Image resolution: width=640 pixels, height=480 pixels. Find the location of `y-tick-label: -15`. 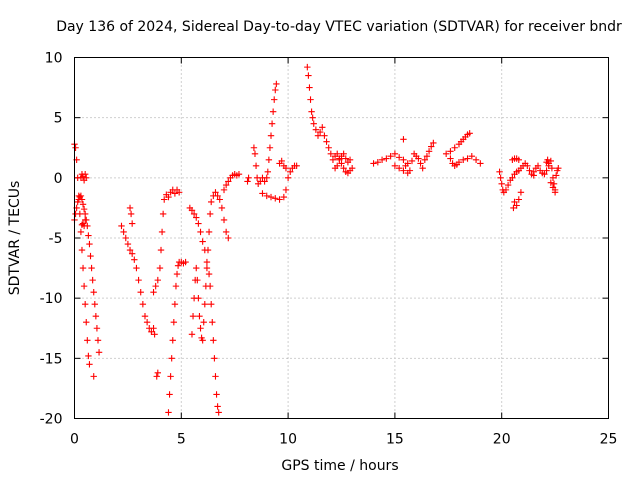

y-tick-label: -15 is located at coordinates (51, 359).